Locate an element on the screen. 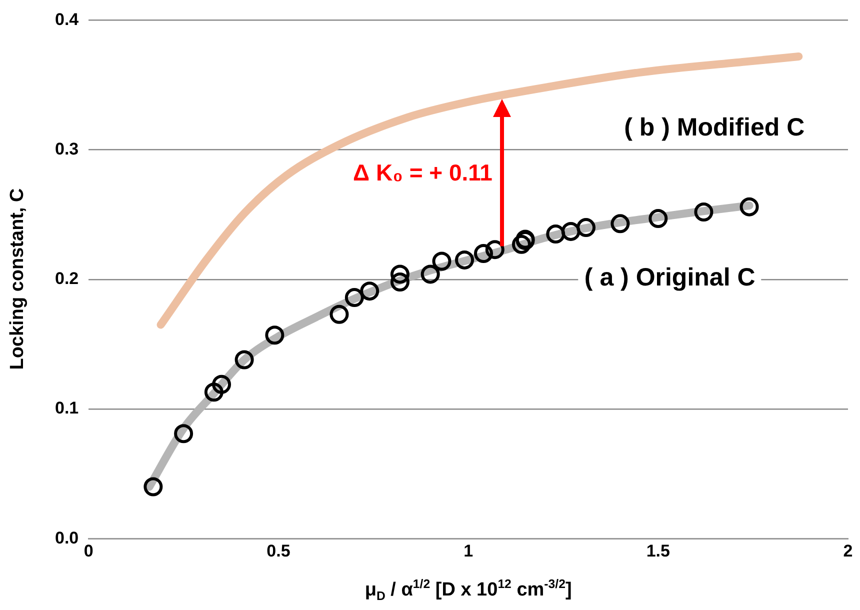 This screenshot has height=610, width=860. y-axis-title: Locking constant, C is located at coordinates (18, 279).